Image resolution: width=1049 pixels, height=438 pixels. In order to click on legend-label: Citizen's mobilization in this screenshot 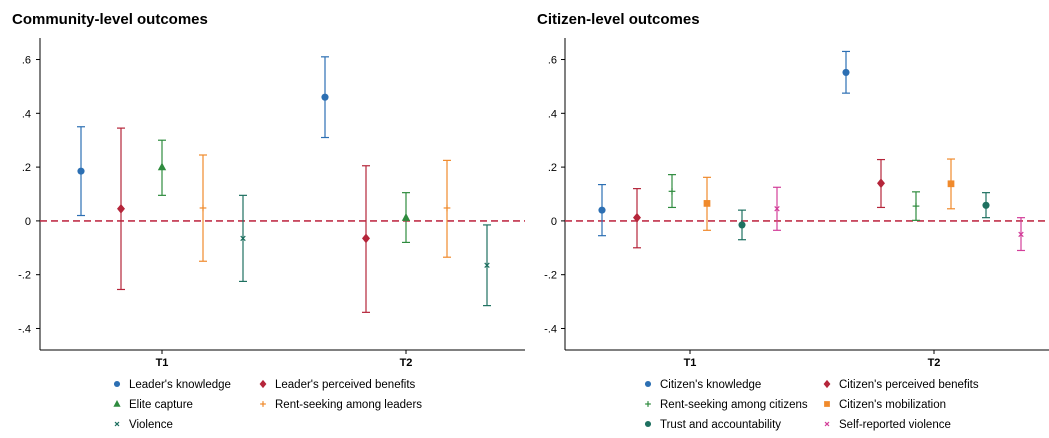, I will do `click(892, 405)`.